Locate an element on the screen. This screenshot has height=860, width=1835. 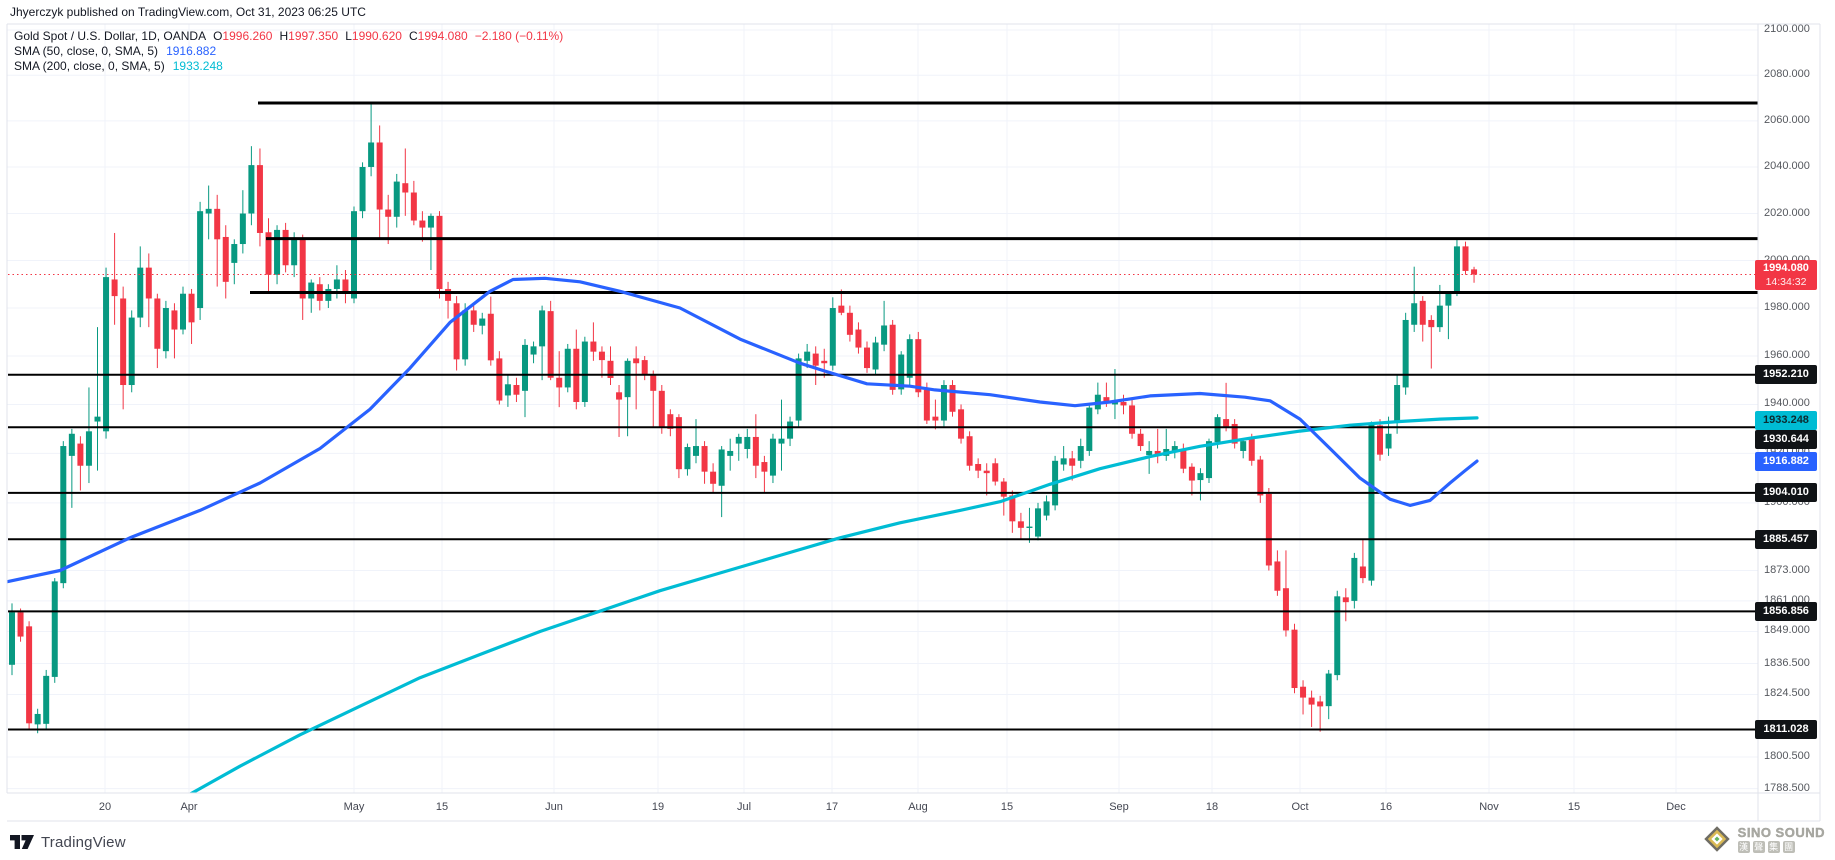
price-tick-label: 2060.000 is located at coordinates (1787, 119).